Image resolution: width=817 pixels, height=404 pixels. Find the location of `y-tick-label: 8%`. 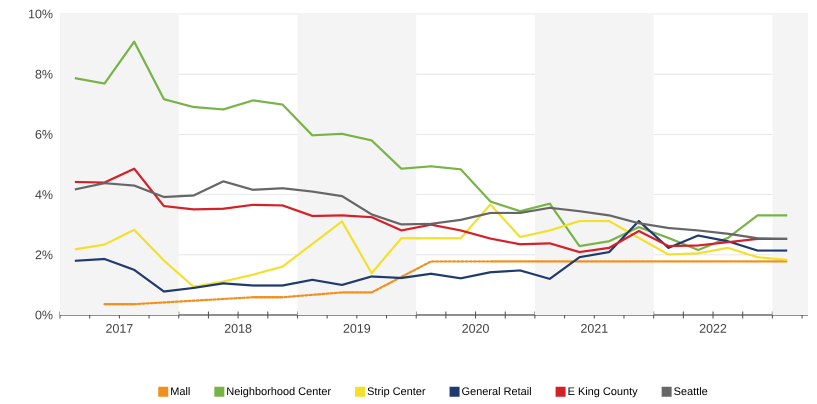

y-tick-label: 8% is located at coordinates (44, 74).